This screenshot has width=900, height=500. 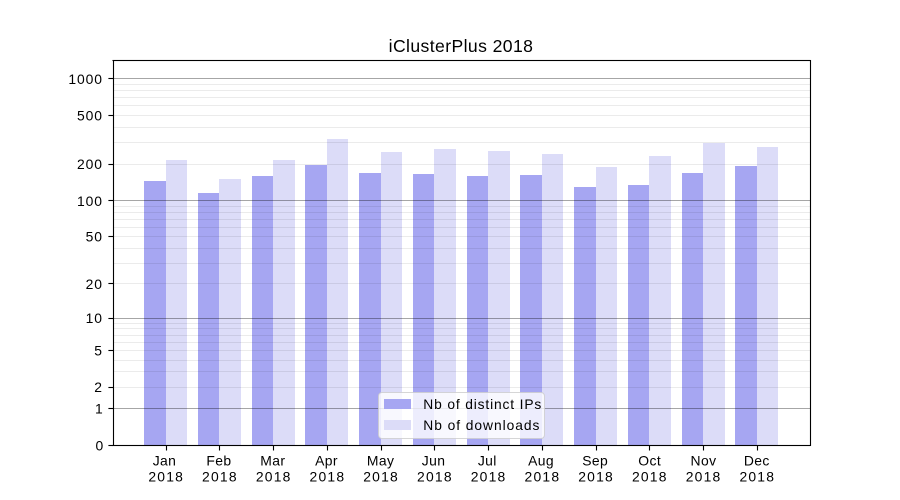 What do you see at coordinates (649, 461) in the screenshot?
I see `svg-text: Oct` at bounding box center [649, 461].